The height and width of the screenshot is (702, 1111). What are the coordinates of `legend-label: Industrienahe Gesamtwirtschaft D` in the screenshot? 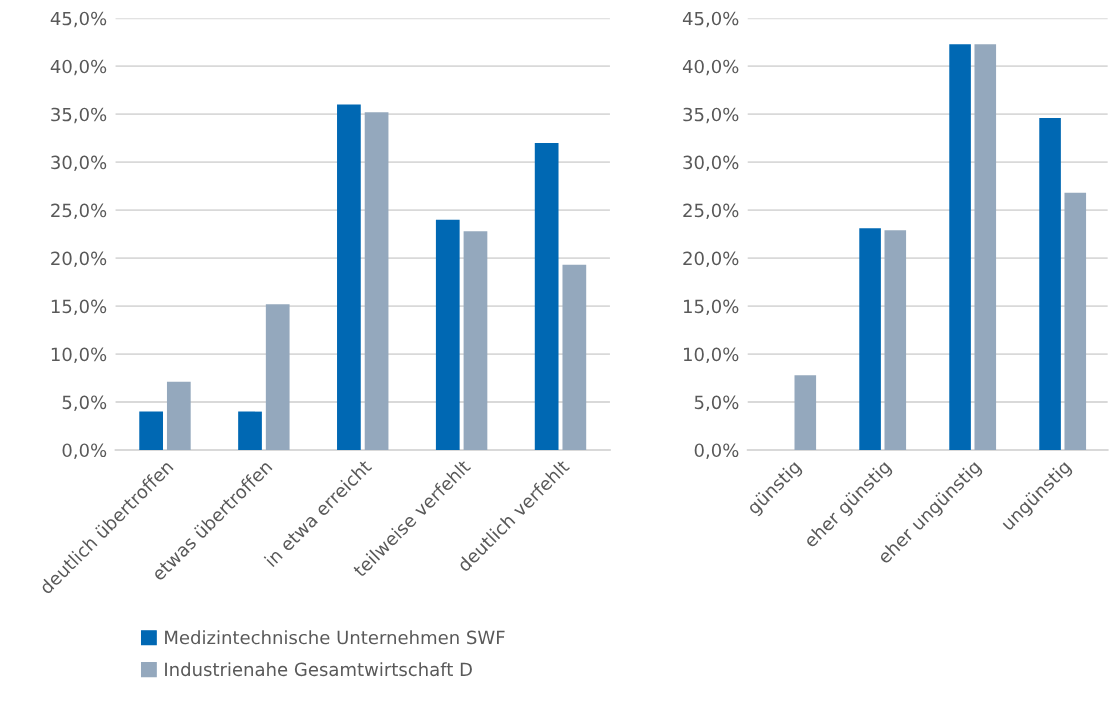 It's located at (318, 669).